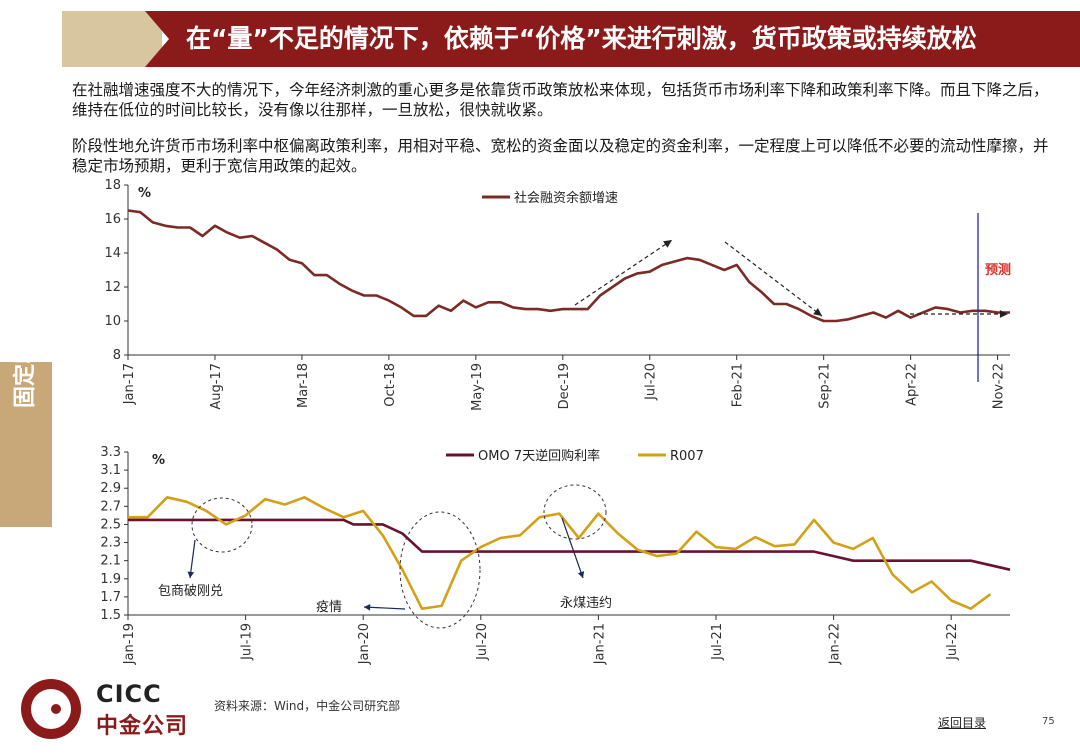  Describe the element at coordinates (110, 470) in the screenshot. I see `y-tick-label: 3.1` at that location.